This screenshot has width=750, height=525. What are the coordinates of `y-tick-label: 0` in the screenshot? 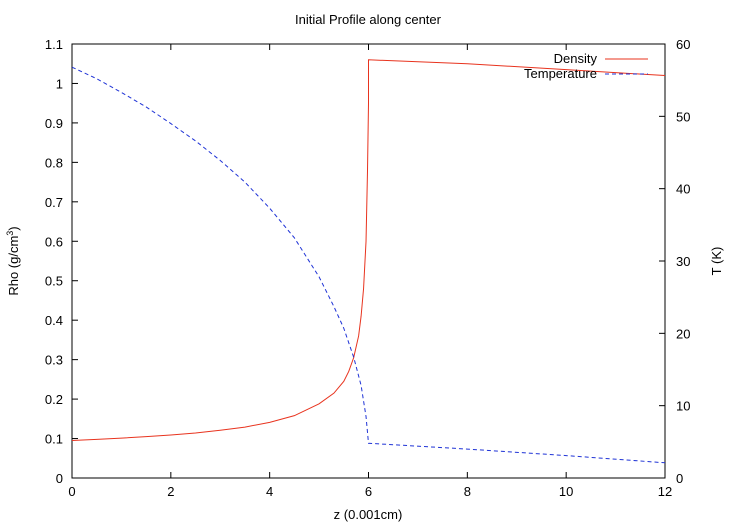 It's located at (59, 478).